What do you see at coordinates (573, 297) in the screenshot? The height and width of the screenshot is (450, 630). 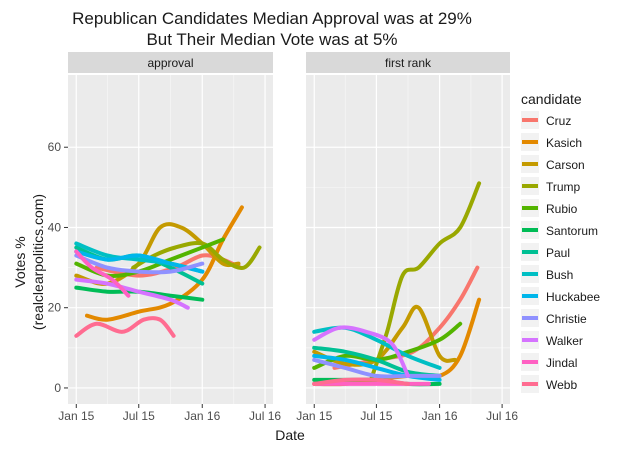 I see `legend-label: Huckabee` at bounding box center [573, 297].